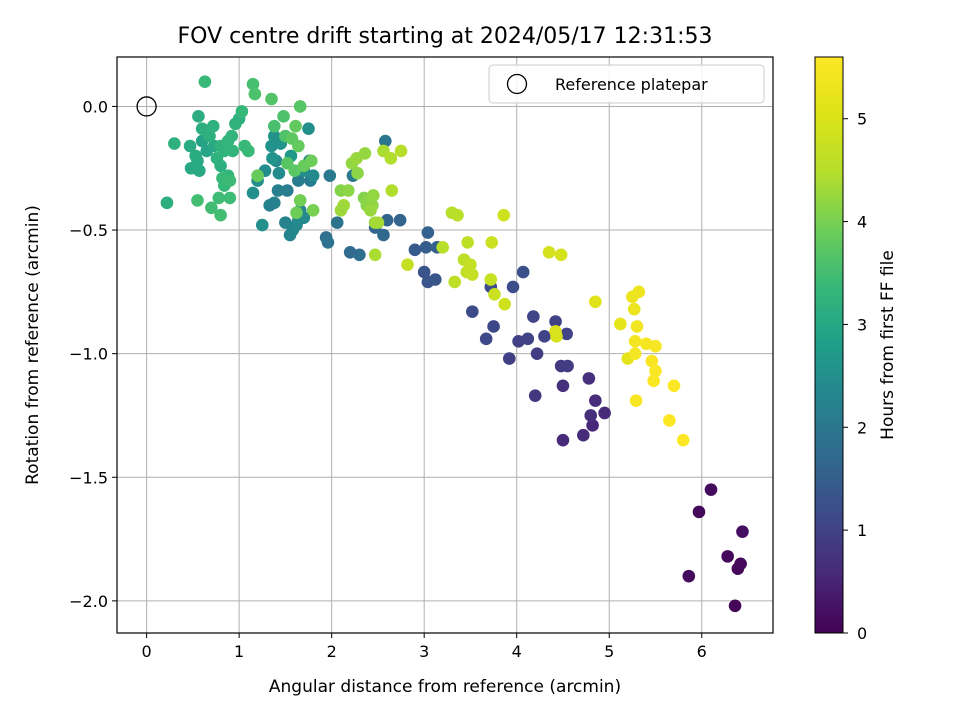 This screenshot has width=960, height=720. What do you see at coordinates (855, 376) in the screenshot?
I see `colorbar-ticks: 0 1 2 3 4 5` at bounding box center [855, 376].